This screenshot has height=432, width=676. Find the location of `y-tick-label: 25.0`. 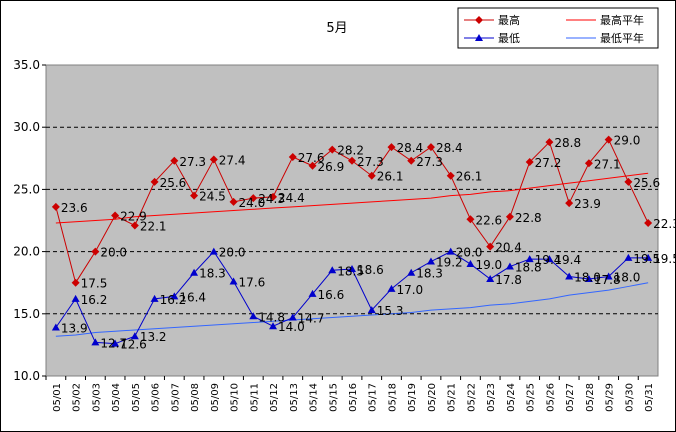

y-tick-label: 25.0 is located at coordinates (26, 189).